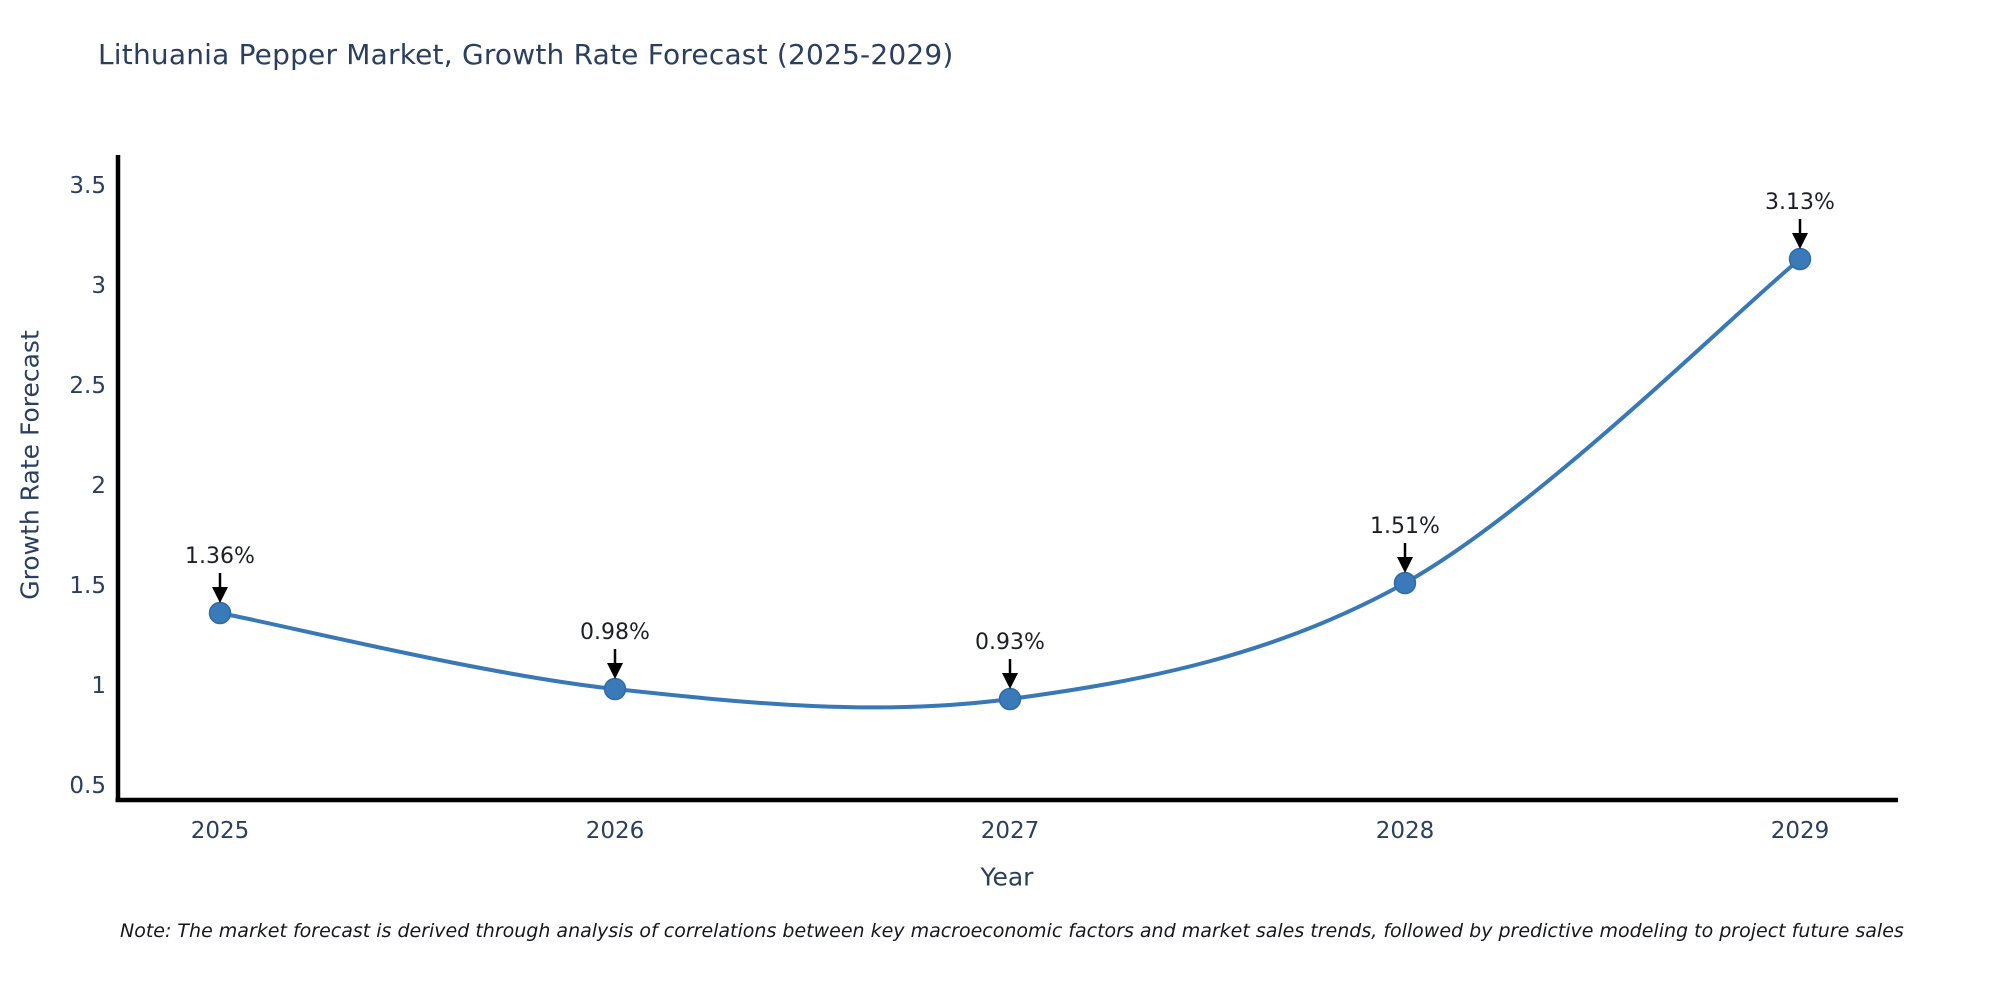 The width and height of the screenshot is (2000, 1000). What do you see at coordinates (1800, 831) in the screenshot?
I see `x-tick-label: 2029` at bounding box center [1800, 831].